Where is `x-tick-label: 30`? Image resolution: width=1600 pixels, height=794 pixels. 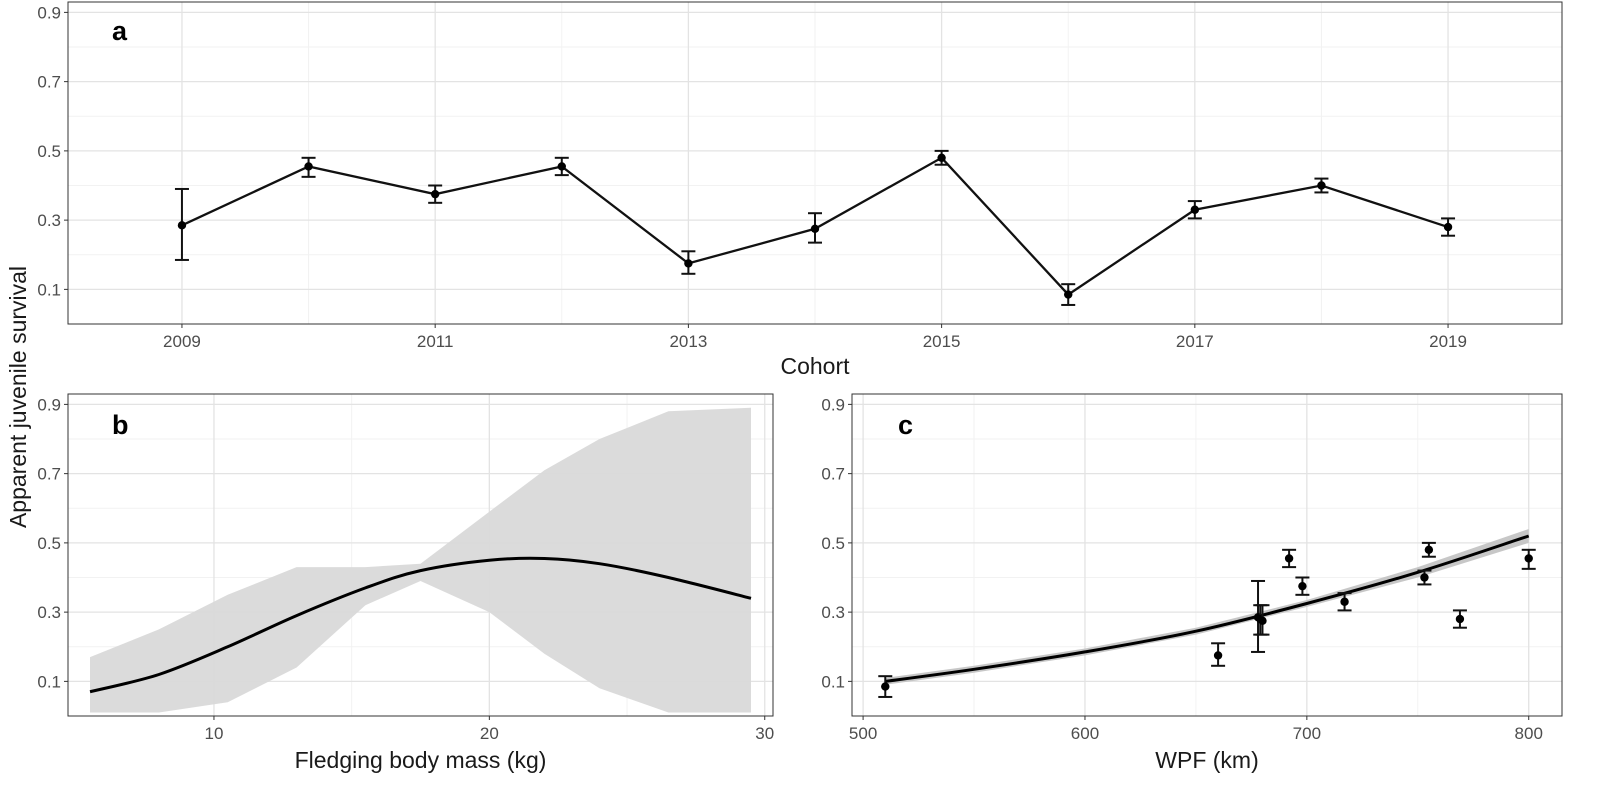
x-tick-label: 30 is located at coordinates (764, 733).